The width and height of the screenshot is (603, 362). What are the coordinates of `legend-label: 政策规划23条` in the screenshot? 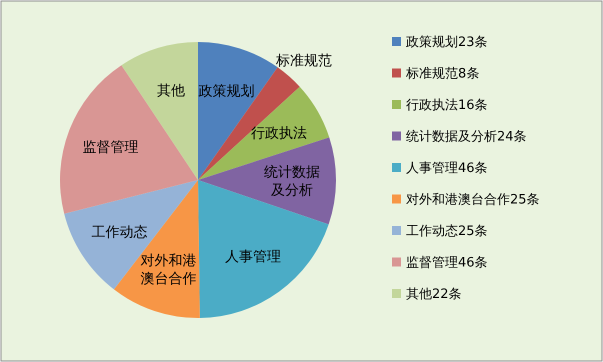 It's located at (447, 42).